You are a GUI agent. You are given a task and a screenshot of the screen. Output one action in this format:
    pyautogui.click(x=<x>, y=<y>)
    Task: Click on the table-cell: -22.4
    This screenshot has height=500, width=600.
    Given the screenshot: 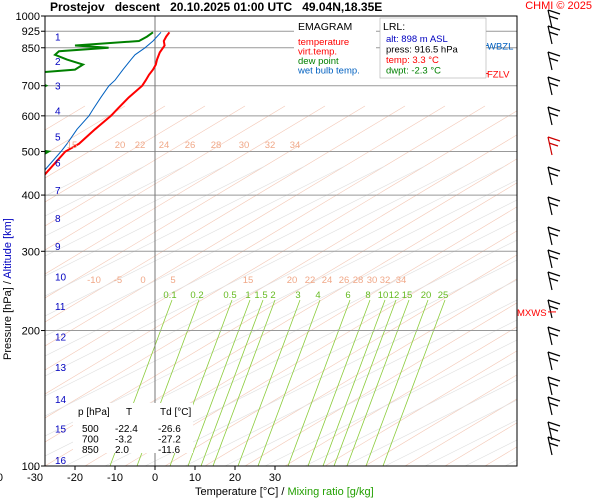 What is the action you would take?
    pyautogui.click(x=126, y=429)
    